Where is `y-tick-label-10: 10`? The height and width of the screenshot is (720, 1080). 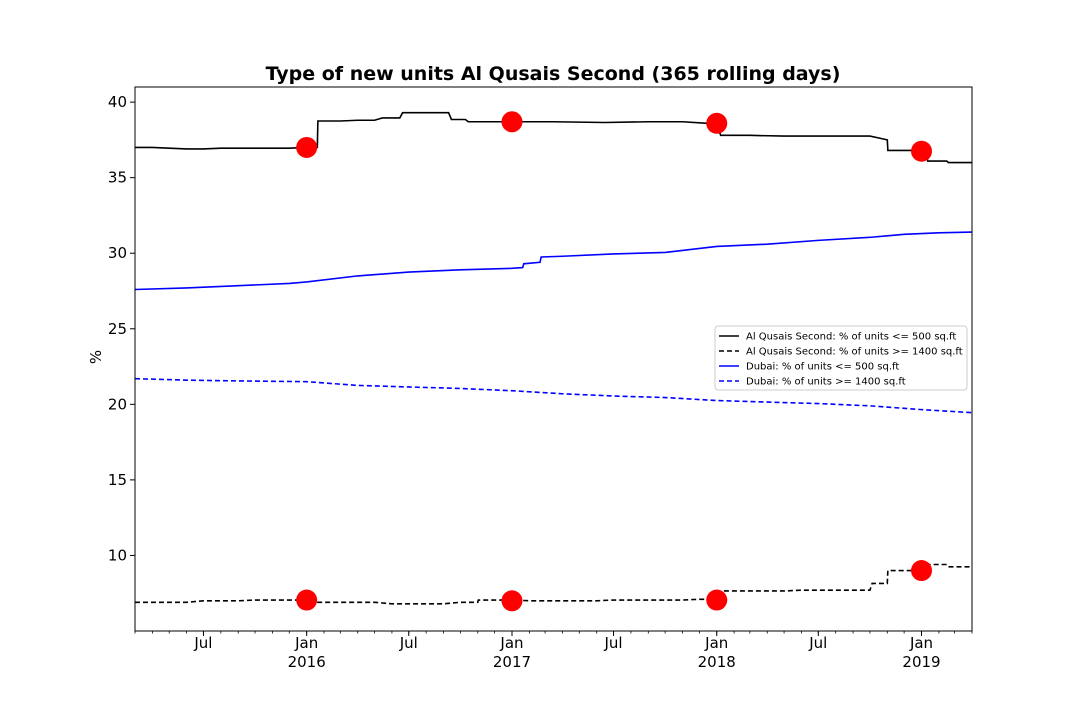 y-tick-label-10: 10 is located at coordinates (117, 555).